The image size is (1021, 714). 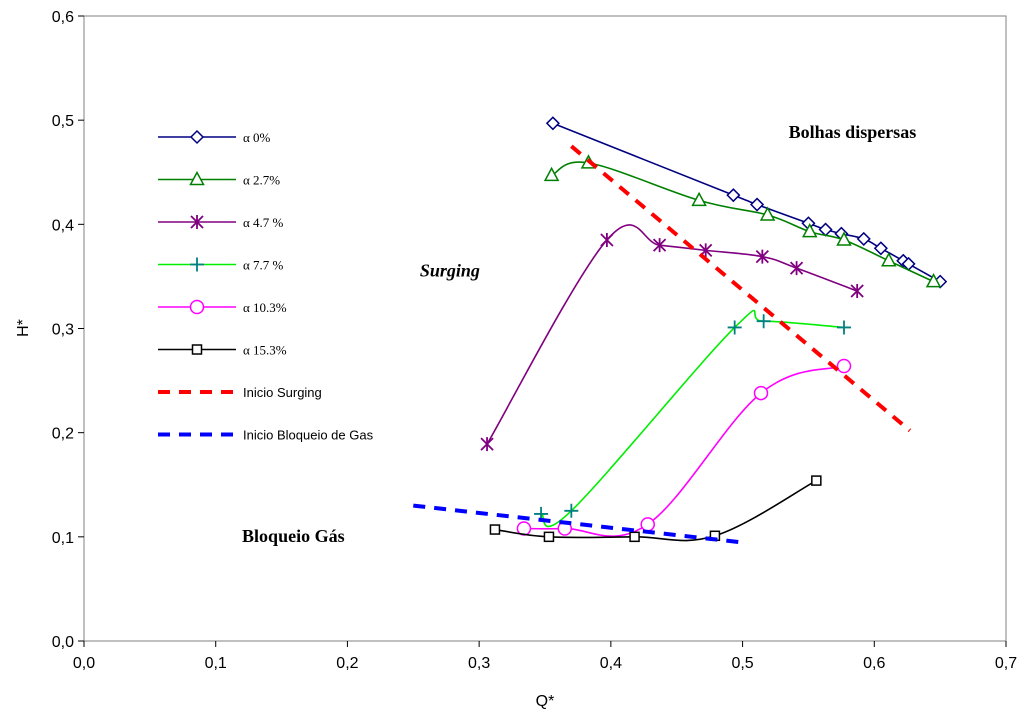 What do you see at coordinates (23, 328) in the screenshot?
I see `y-axis-title: H*` at bounding box center [23, 328].